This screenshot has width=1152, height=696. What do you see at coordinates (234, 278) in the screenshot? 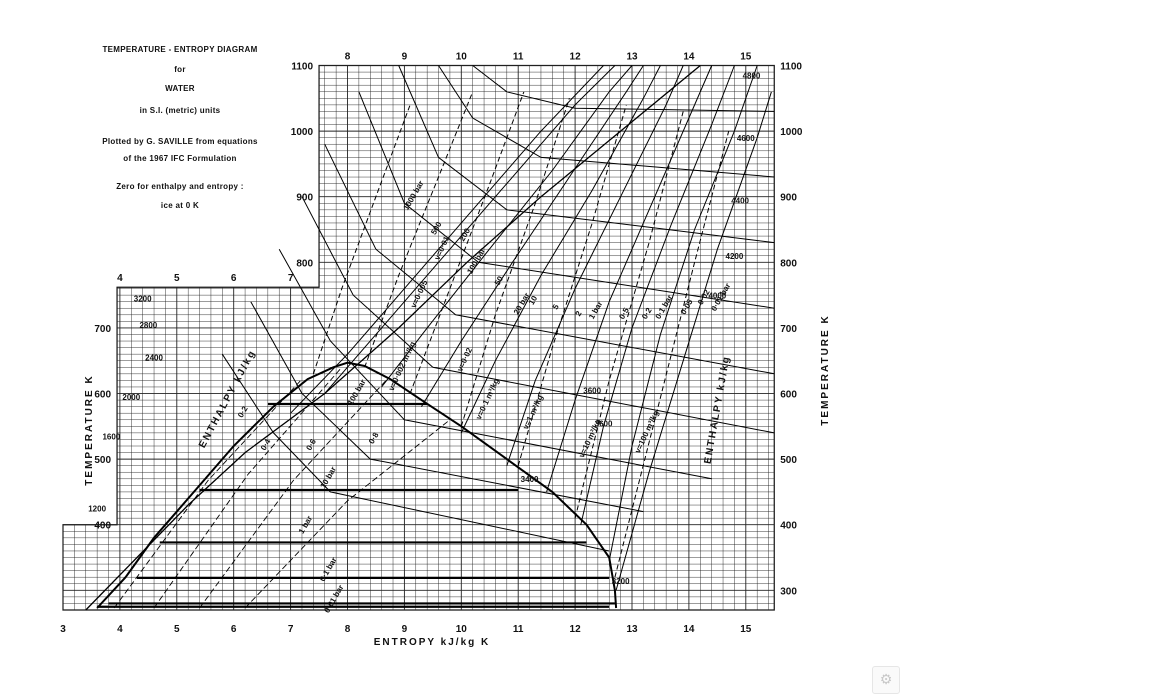
I see `x-tick-label-inset: 6` at bounding box center [234, 278].